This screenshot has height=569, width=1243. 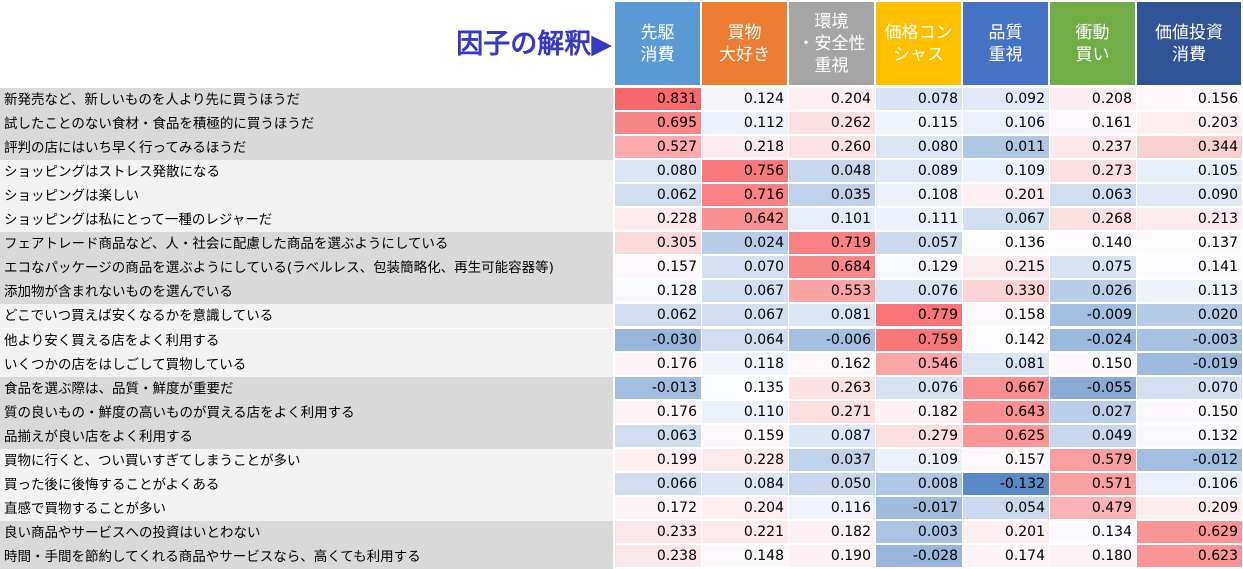 I want to click on cell: 0.062, so click(x=658, y=196).